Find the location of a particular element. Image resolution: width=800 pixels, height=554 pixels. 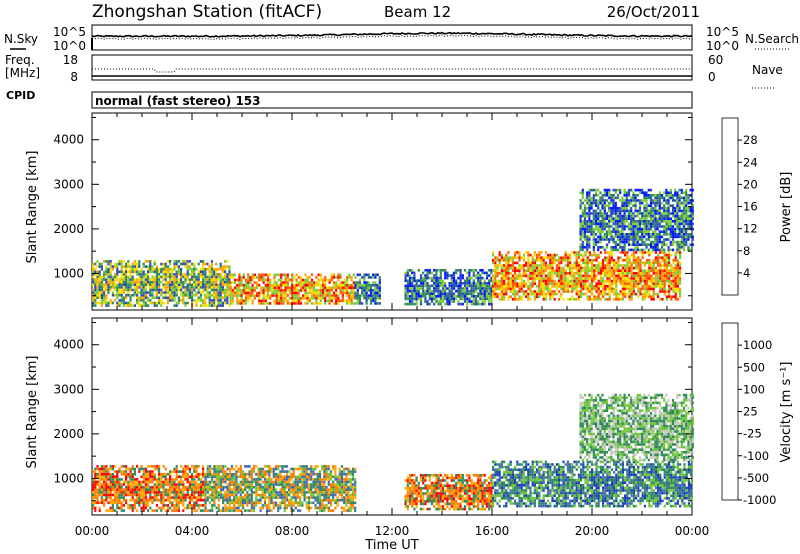

colorbar-tick-label: -25 is located at coordinates (752, 434).